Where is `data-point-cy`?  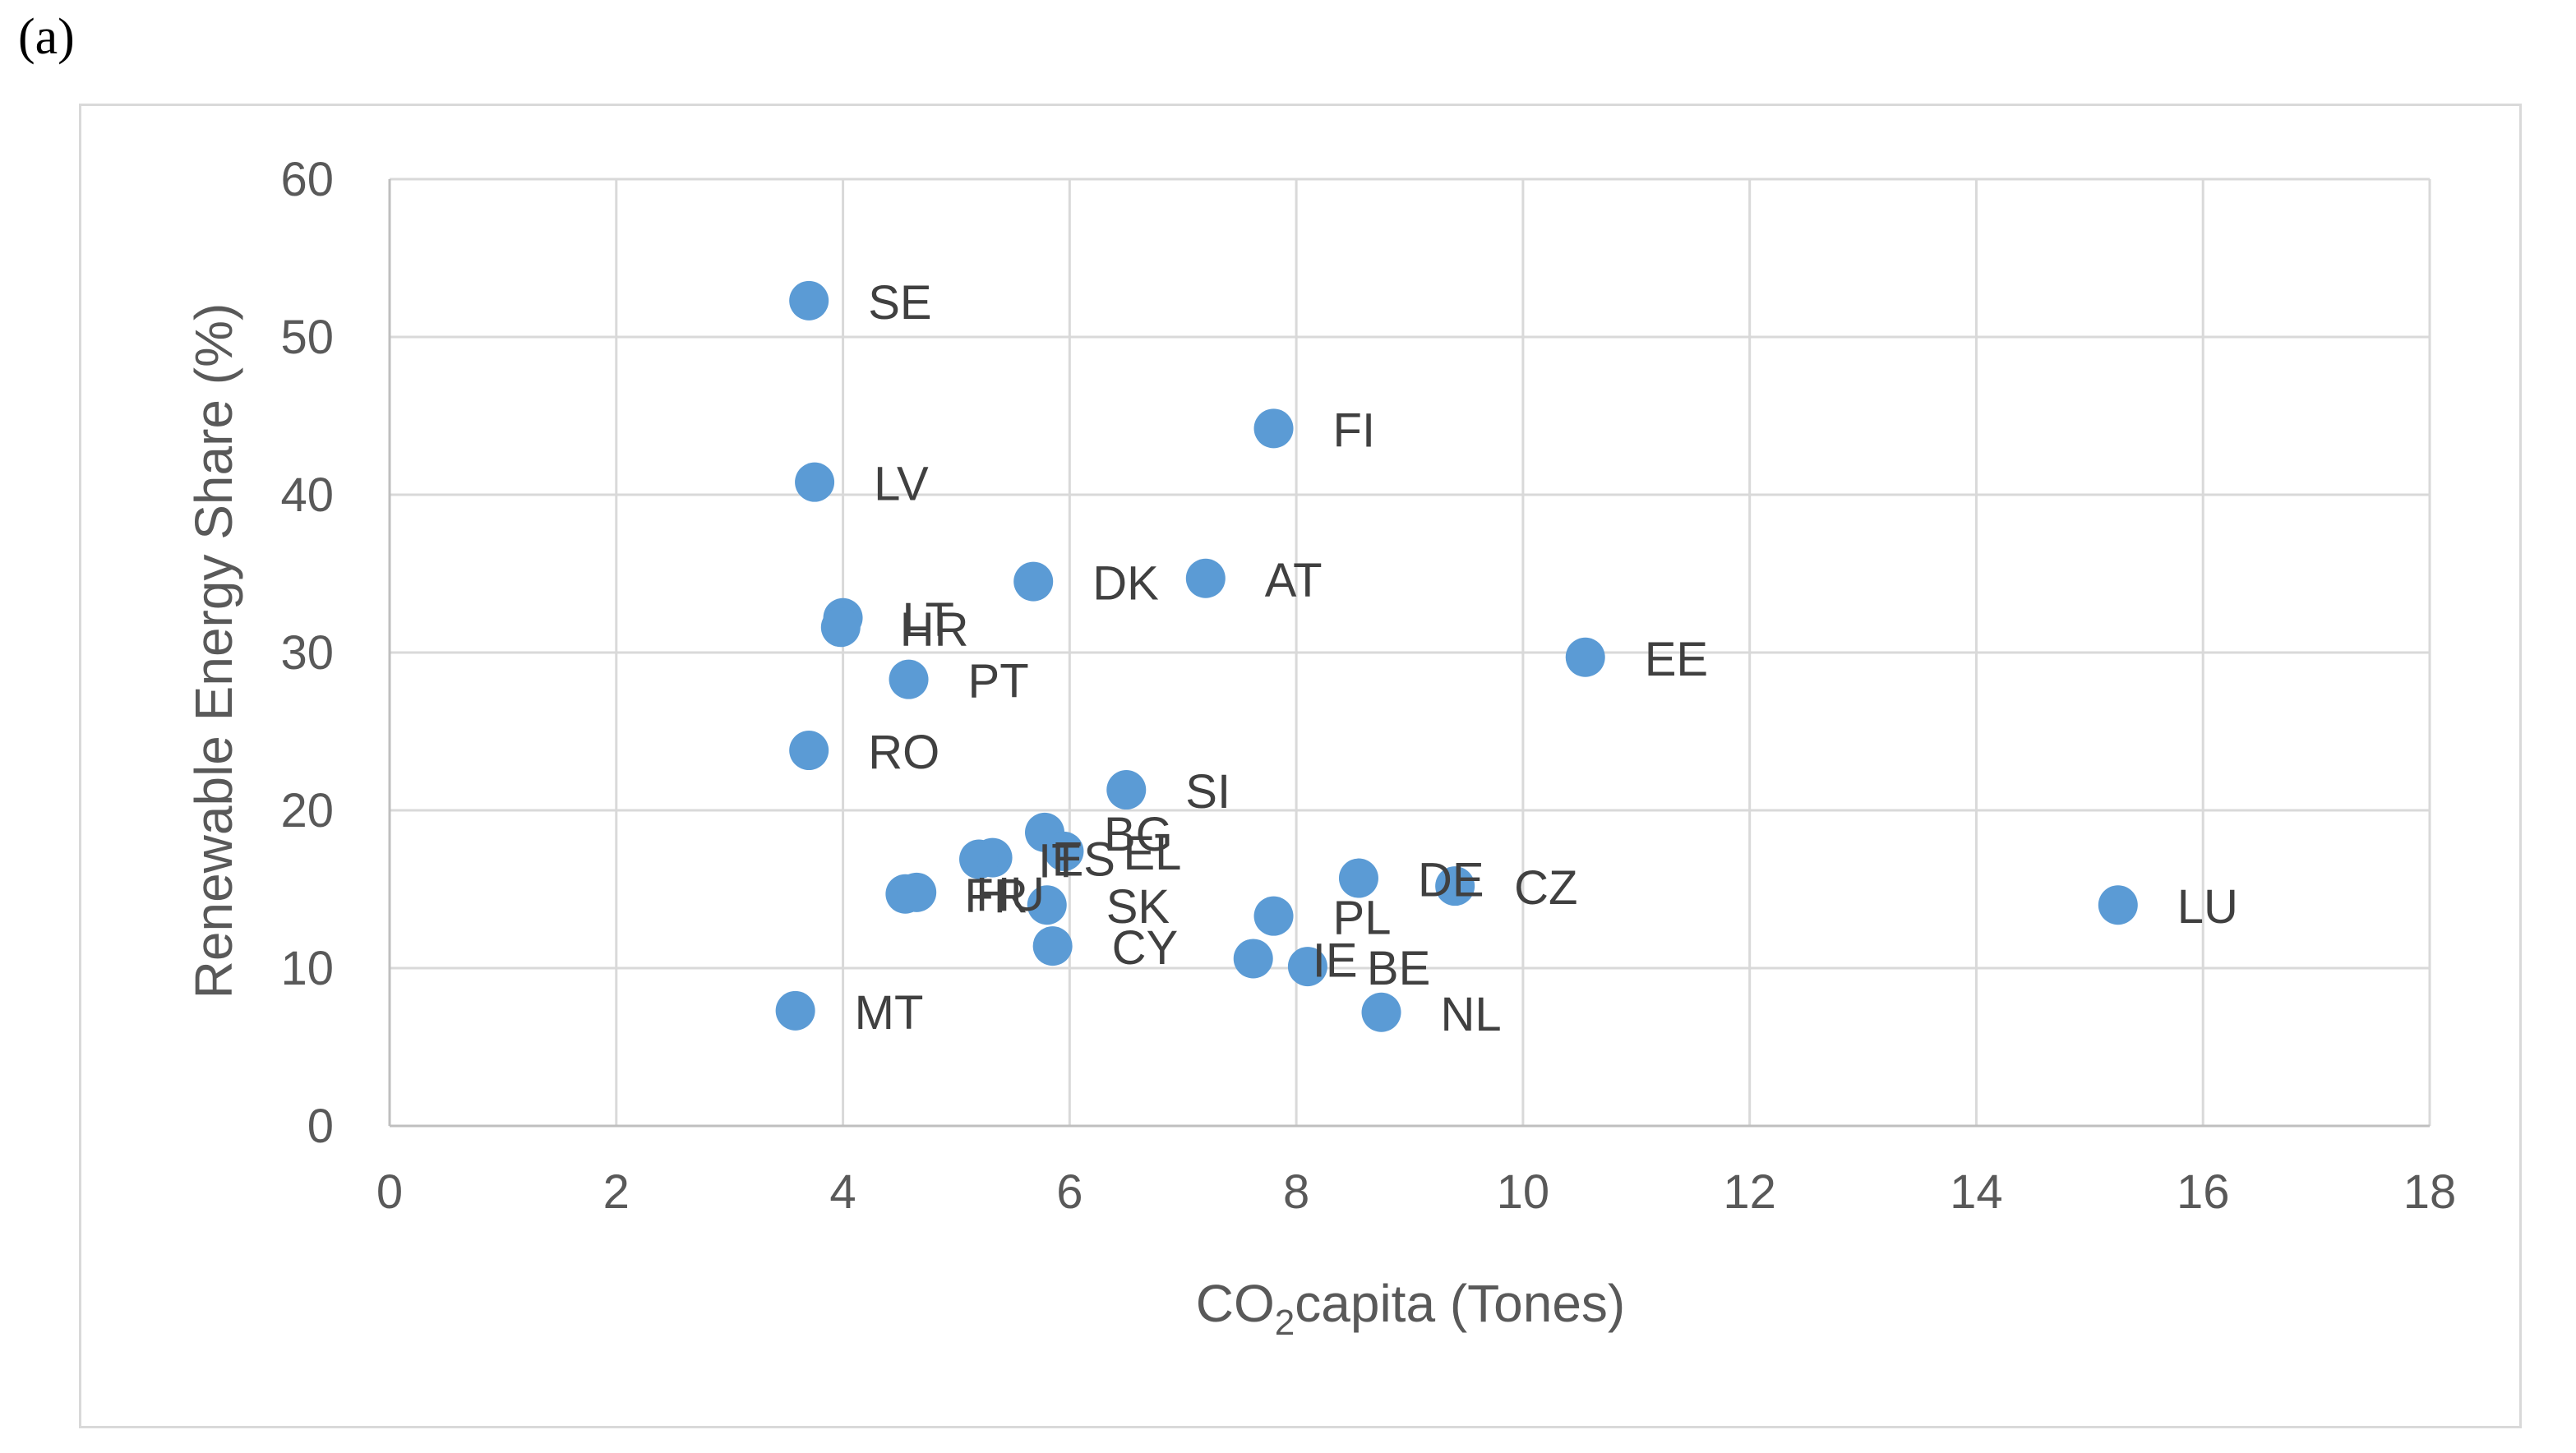
data-point-cy is located at coordinates (1052, 946).